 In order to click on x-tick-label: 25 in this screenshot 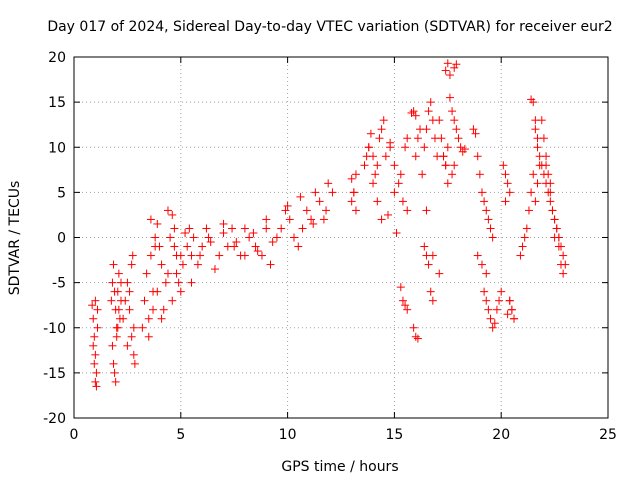, I will do `click(608, 435)`.